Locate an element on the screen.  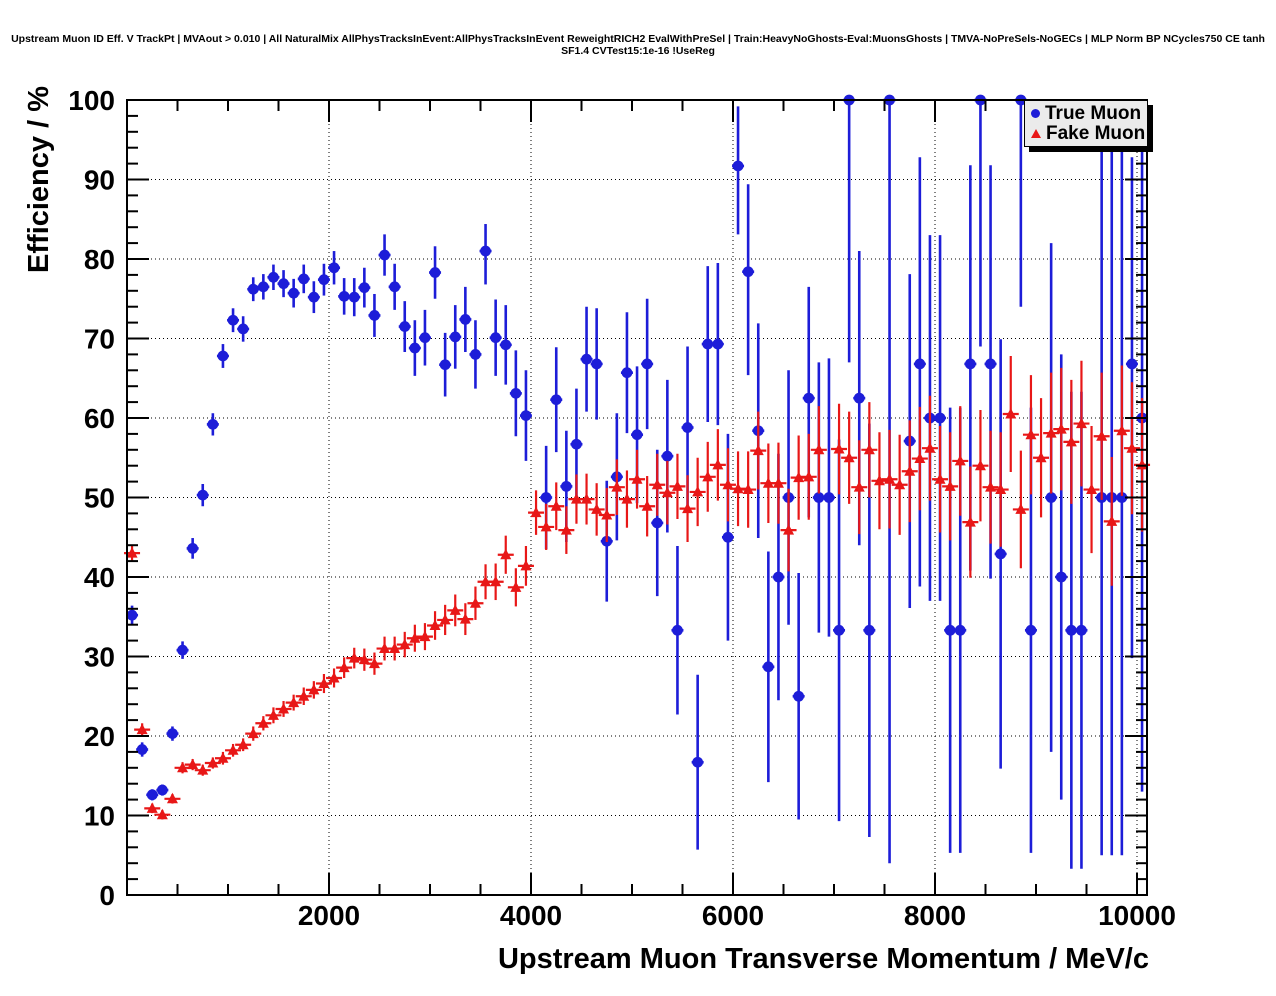
y-tick-label: 40 is located at coordinates (99, 577).